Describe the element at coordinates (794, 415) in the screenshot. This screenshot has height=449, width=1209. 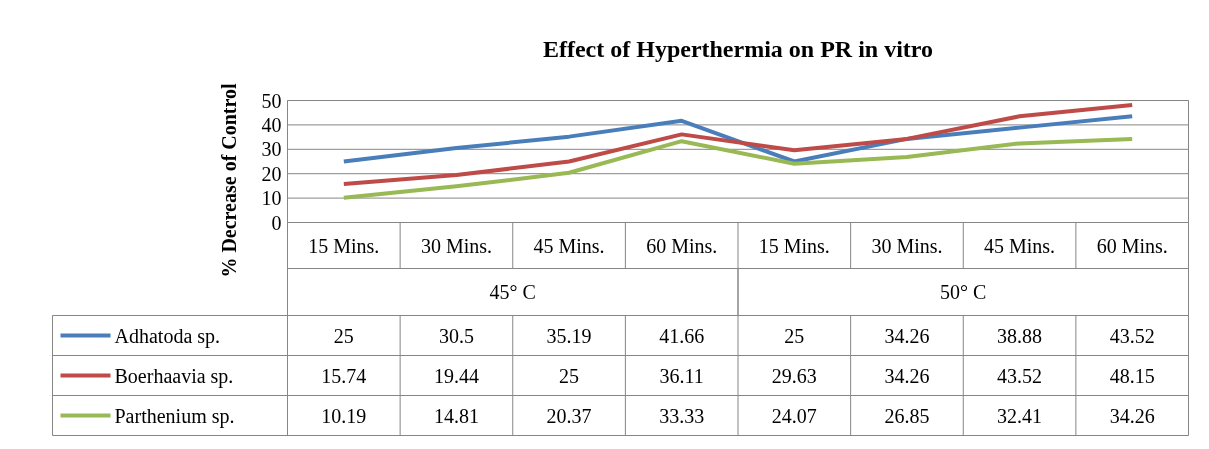
I see `data-label: 24.07` at that location.